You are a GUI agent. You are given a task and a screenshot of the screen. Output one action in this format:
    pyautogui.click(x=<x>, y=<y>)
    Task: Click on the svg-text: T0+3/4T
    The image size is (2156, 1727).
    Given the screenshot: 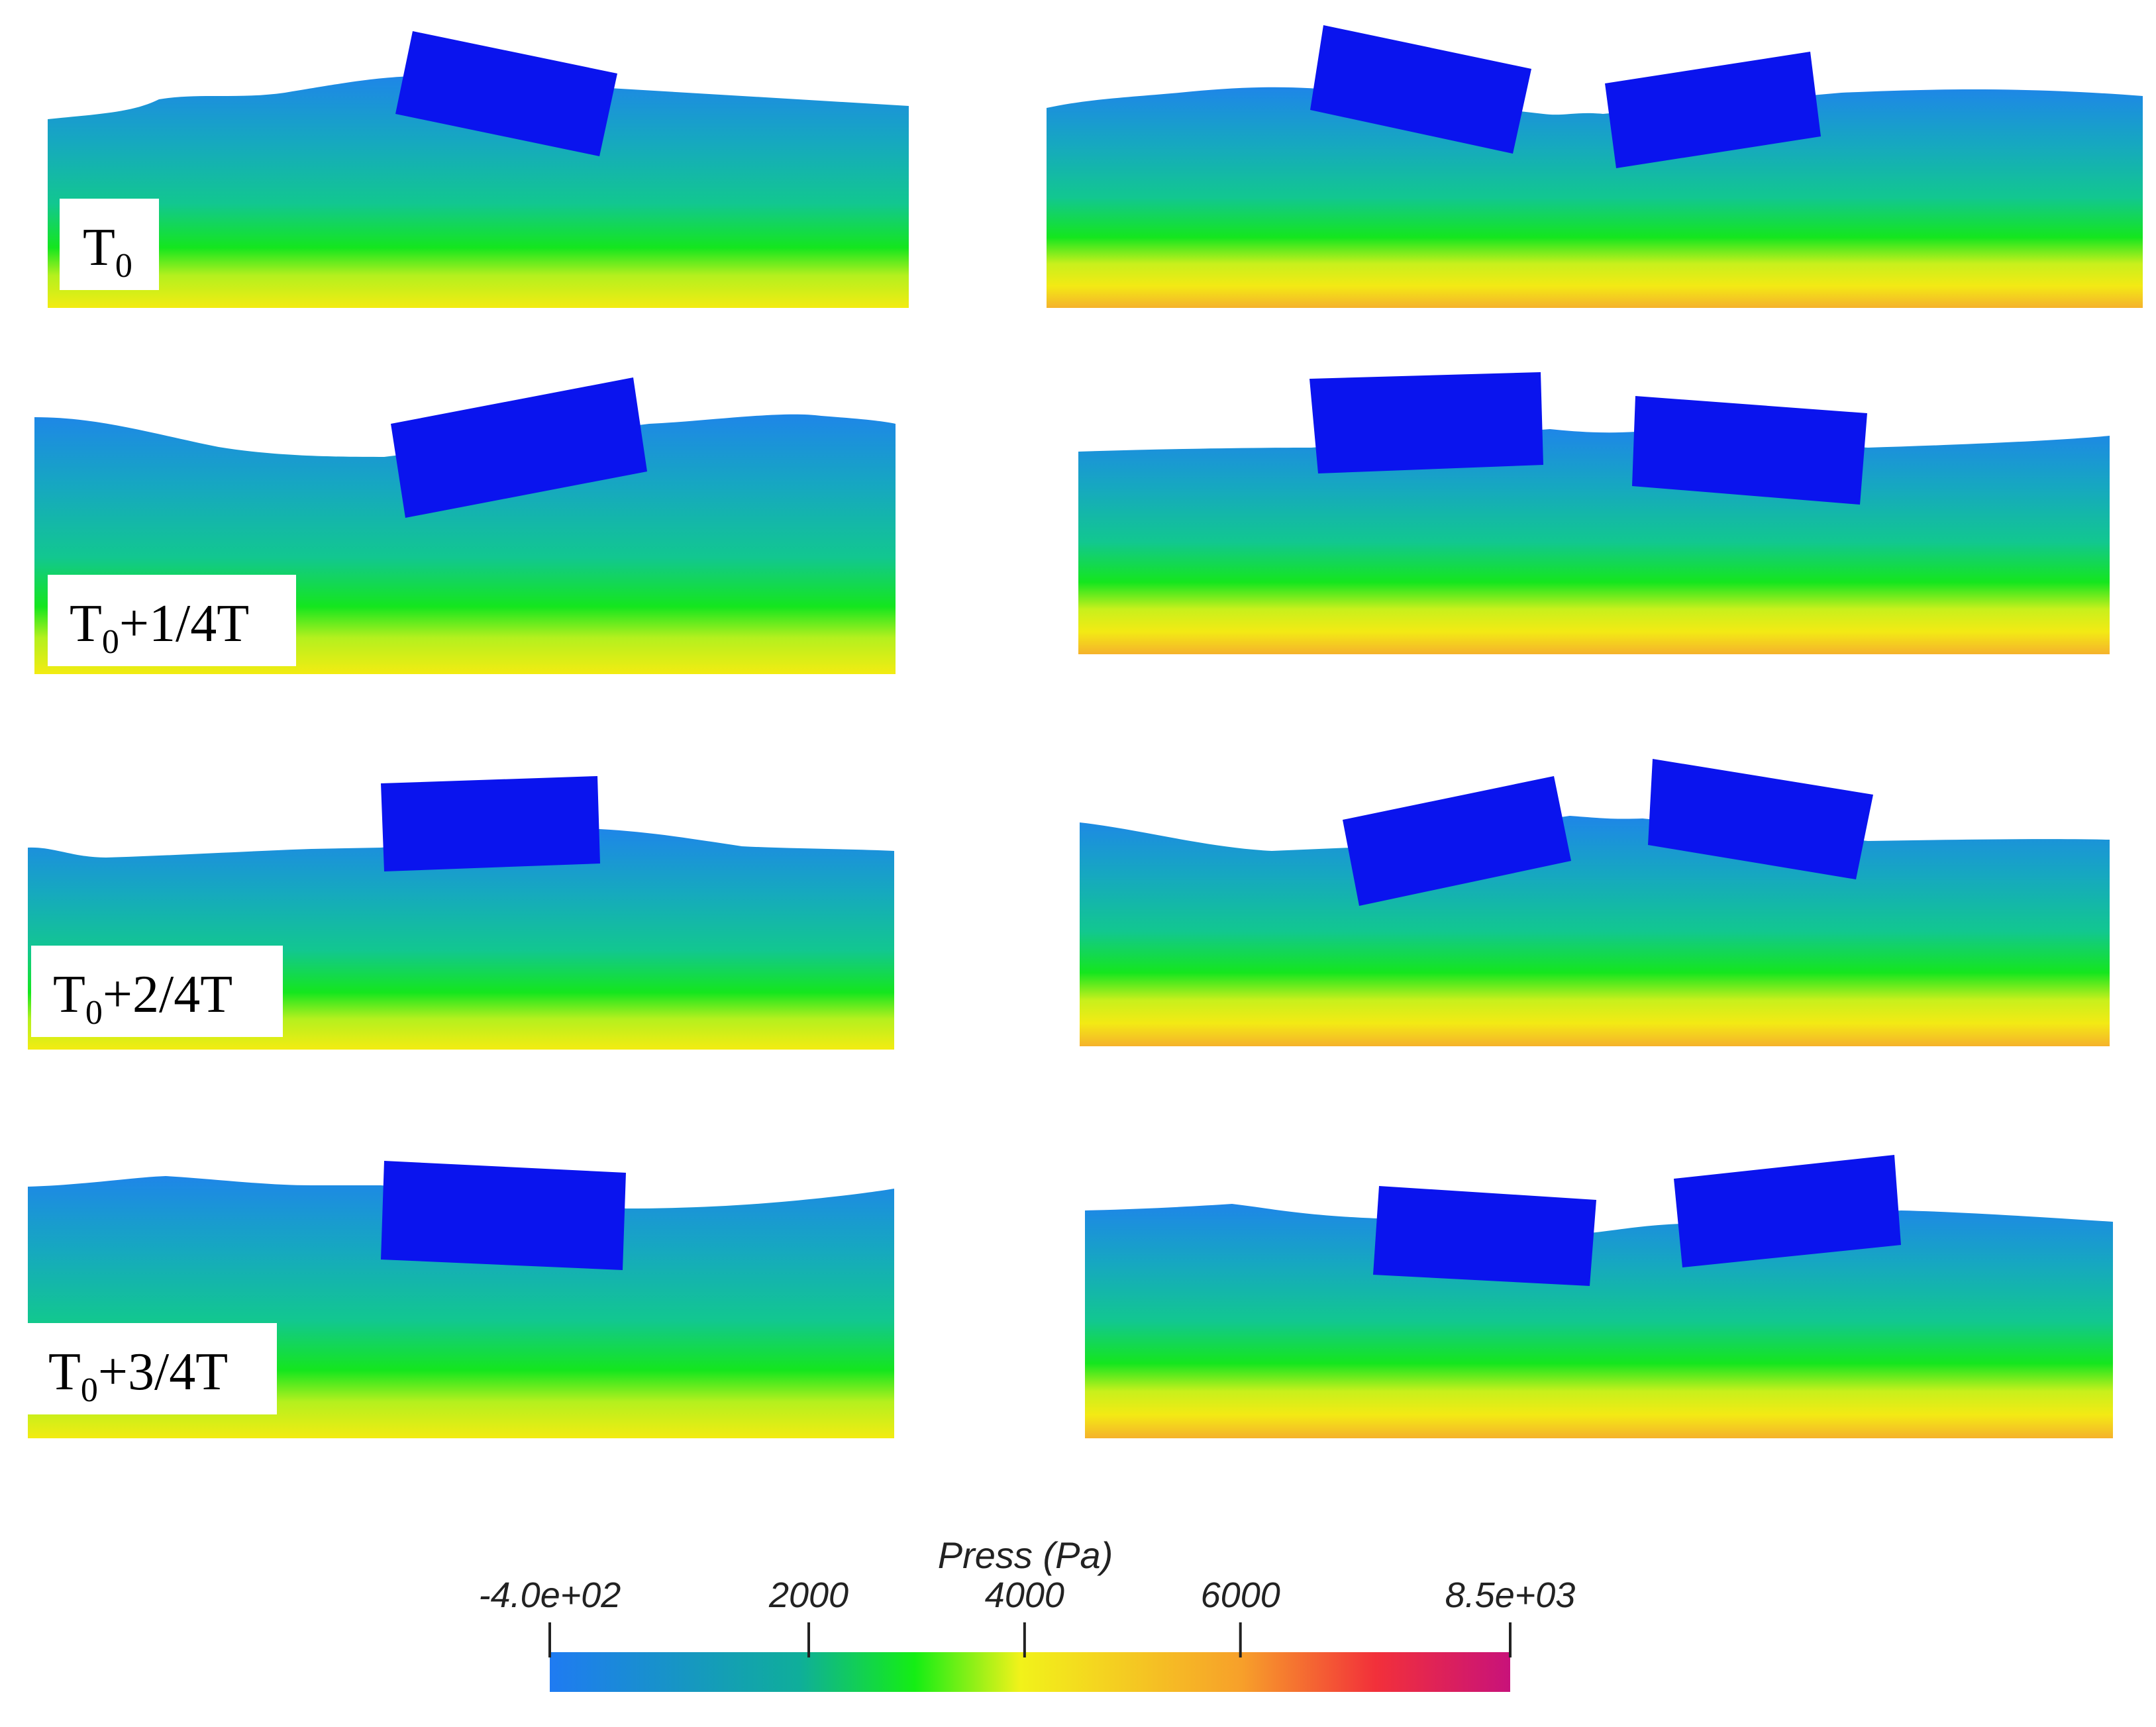 What is the action you would take?
    pyautogui.click(x=138, y=1376)
    